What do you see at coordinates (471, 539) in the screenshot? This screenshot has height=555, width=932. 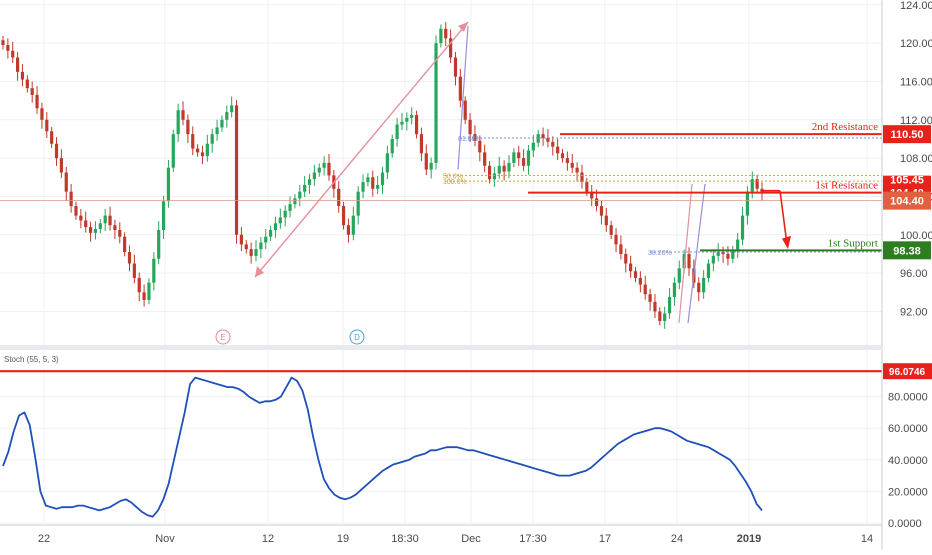 I see `x-tick-label: Dec` at bounding box center [471, 539].